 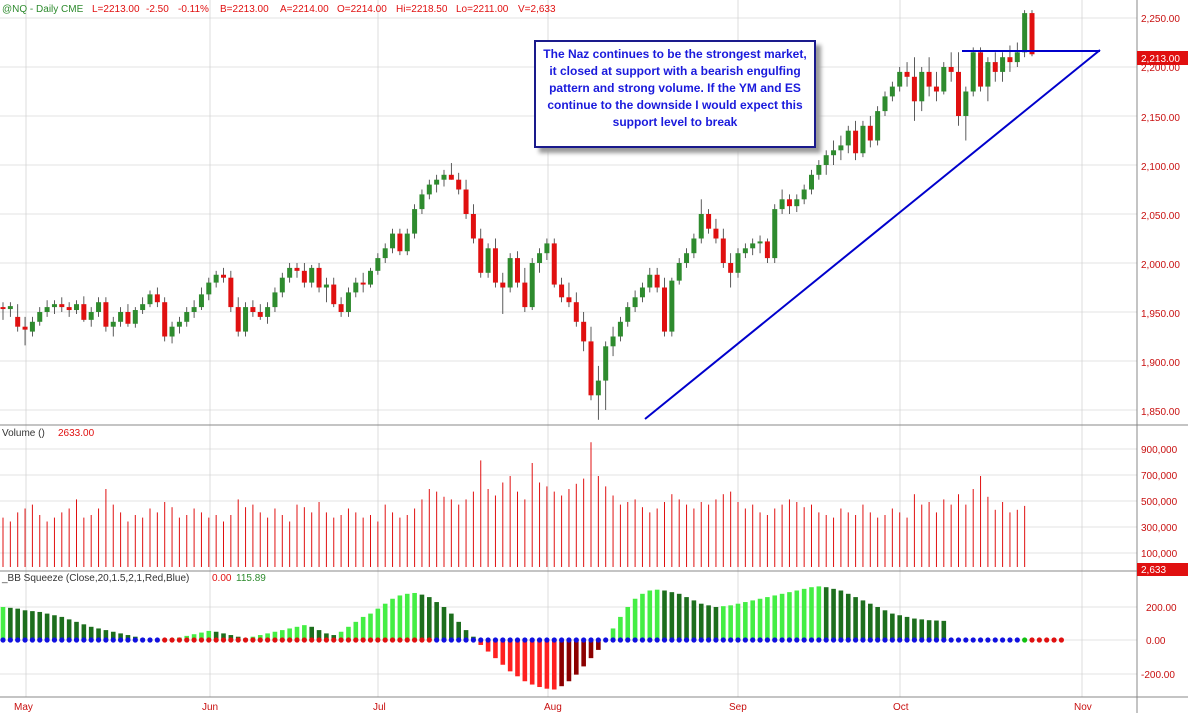 I want to click on header-symbol: @NQ - Daily CME, so click(x=43, y=9).